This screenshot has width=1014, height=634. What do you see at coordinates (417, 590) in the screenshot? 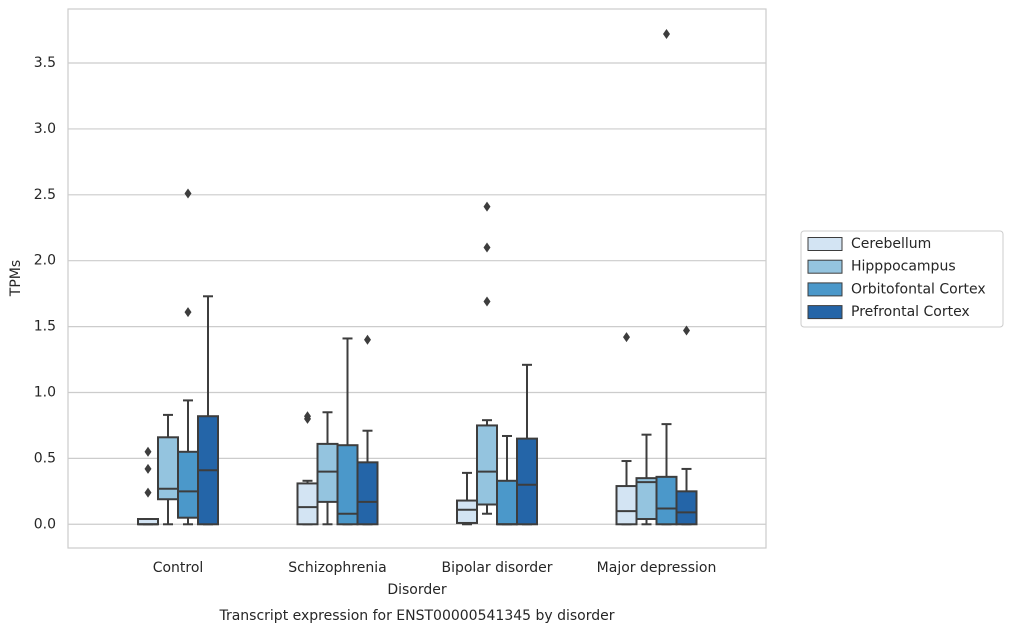
I see `x-axis-label: Disorder` at bounding box center [417, 590].